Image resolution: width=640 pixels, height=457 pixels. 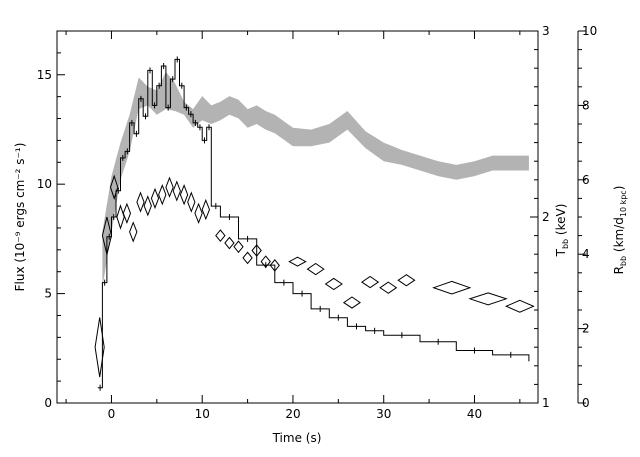 What do you see at coordinates (48, 403) in the screenshot?
I see `flux-tick-label: 0` at bounding box center [48, 403].